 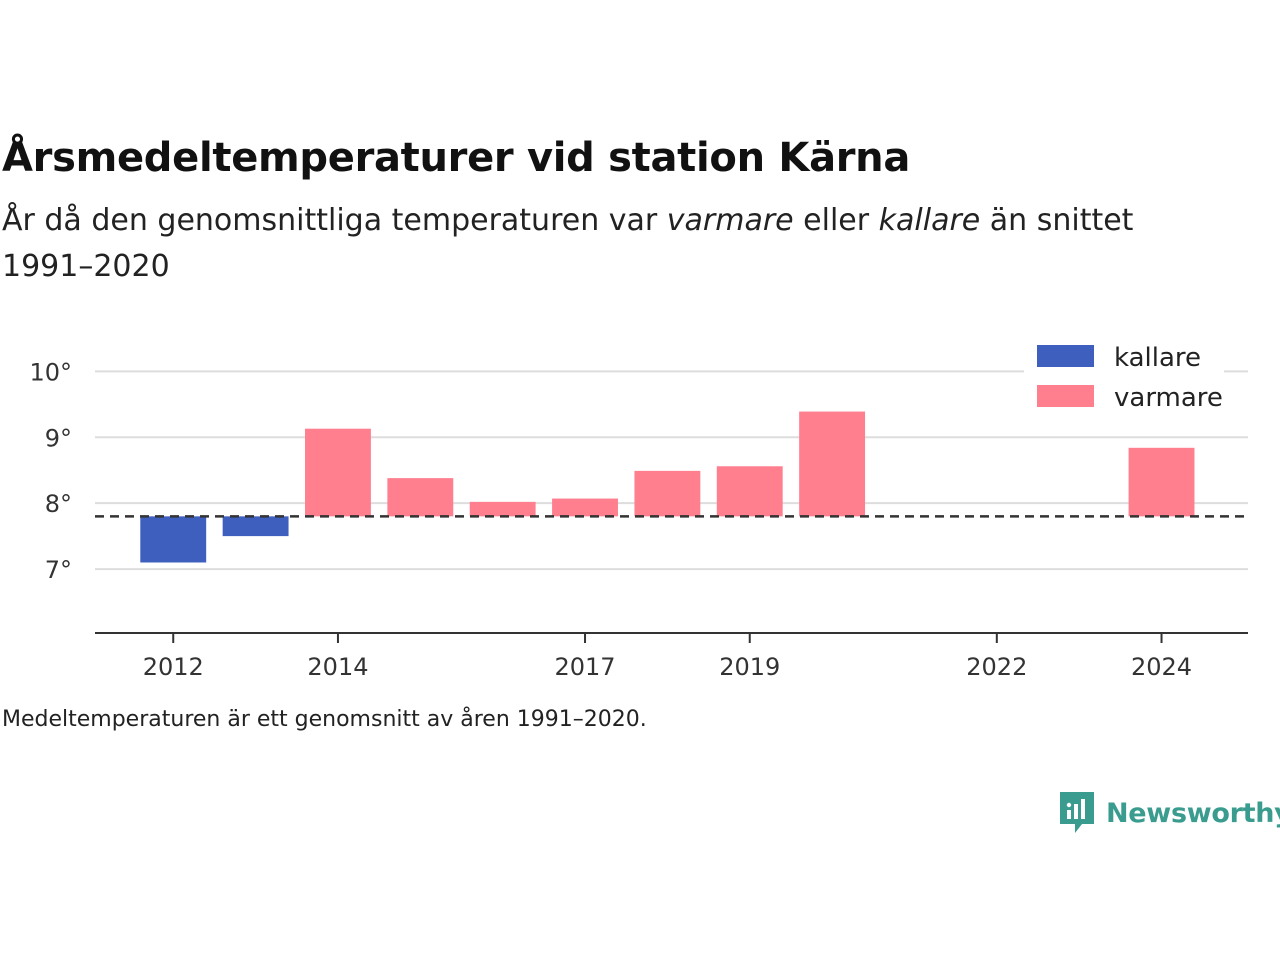 I want to click on subtitle-text-end: än snittet 1991–2020, so click(x=568, y=243).